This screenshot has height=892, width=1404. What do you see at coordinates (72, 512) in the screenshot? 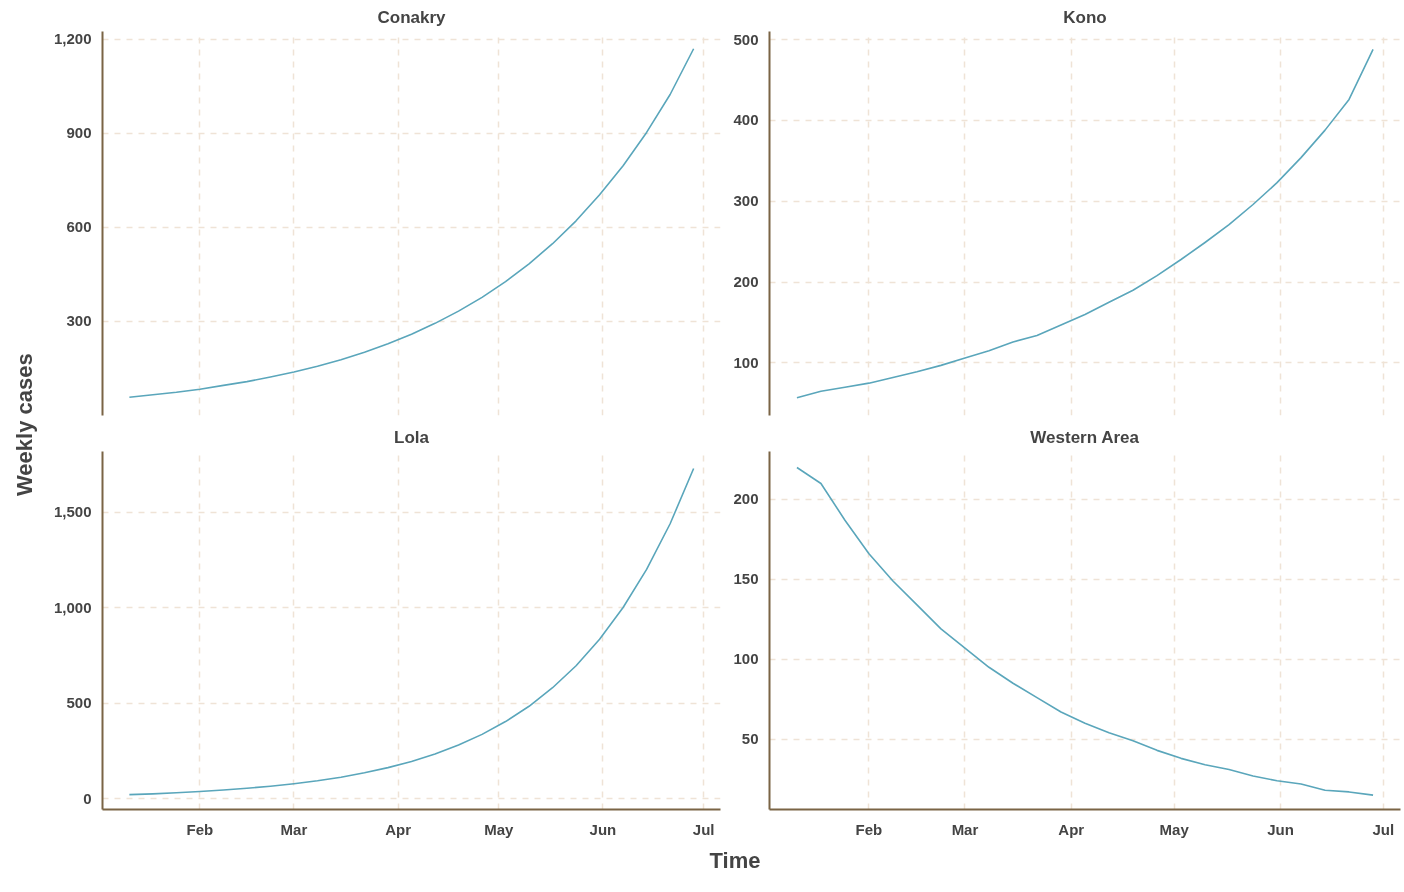
I see `y-tick-label: 1,500` at bounding box center [72, 512].